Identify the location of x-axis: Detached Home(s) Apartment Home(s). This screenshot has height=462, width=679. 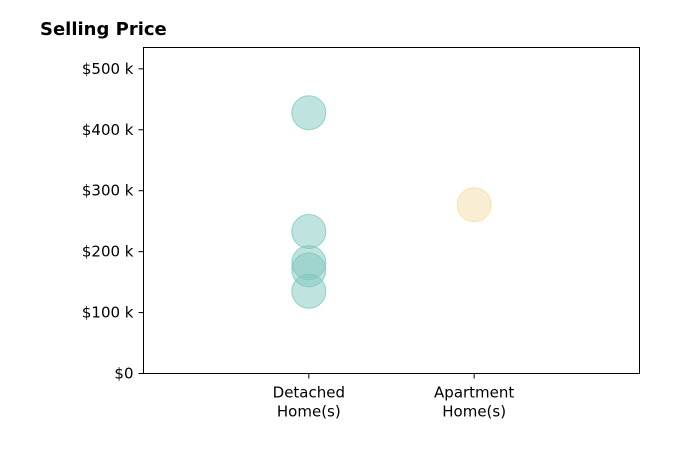
(393, 397).